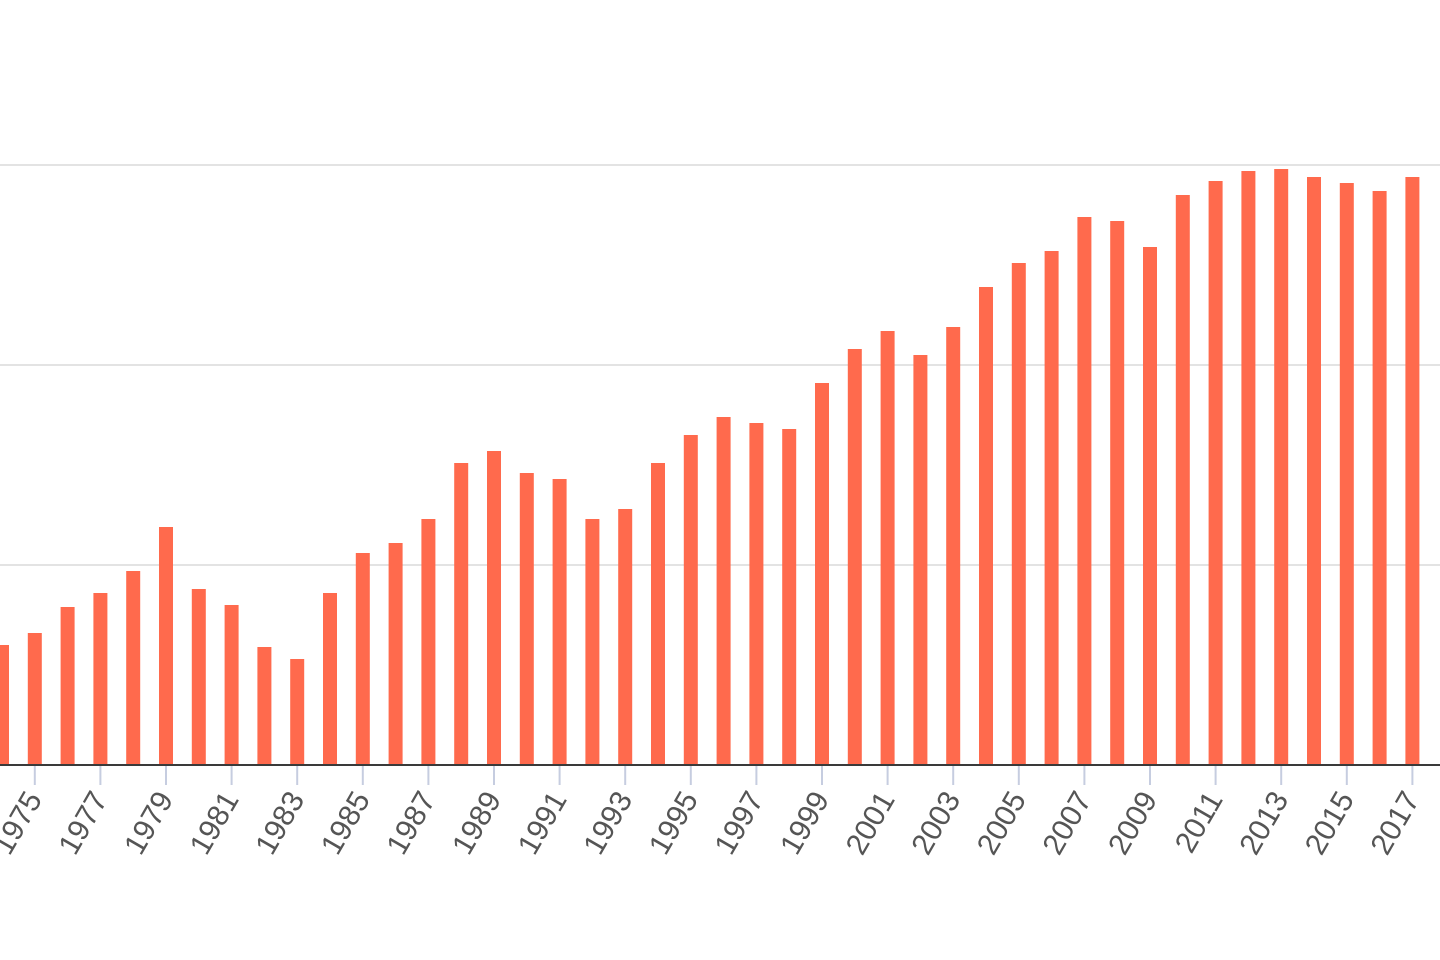 This screenshot has height=960, width=1440. I want to click on bar-1992, so click(592, 642).